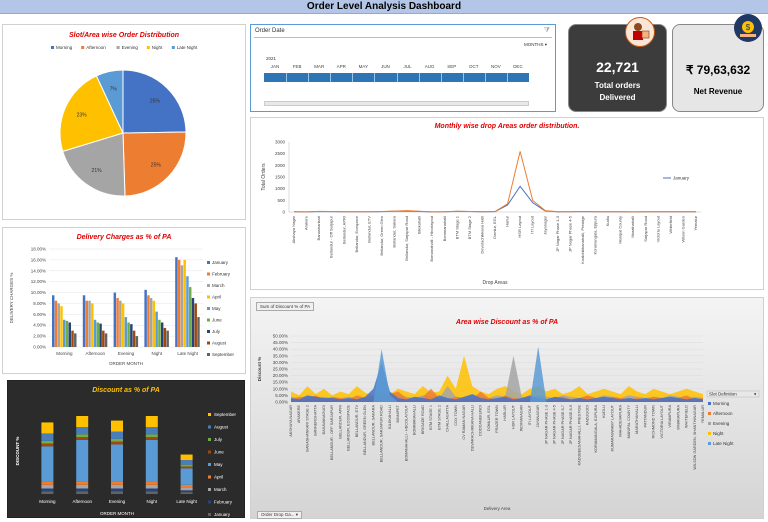 This screenshot has height=522, width=768. Describe the element at coordinates (604, 411) in the screenshot. I see `area-x-tick: KUDLU` at that location.